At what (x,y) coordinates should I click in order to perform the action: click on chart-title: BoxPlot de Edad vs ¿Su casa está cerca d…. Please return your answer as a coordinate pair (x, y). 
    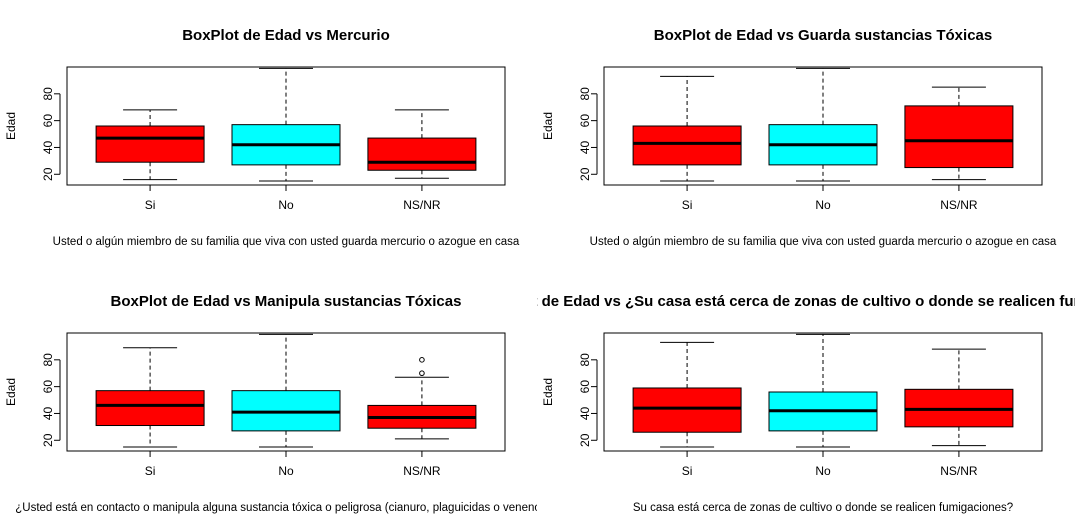
    Looking at the image, I should click on (778, 301).